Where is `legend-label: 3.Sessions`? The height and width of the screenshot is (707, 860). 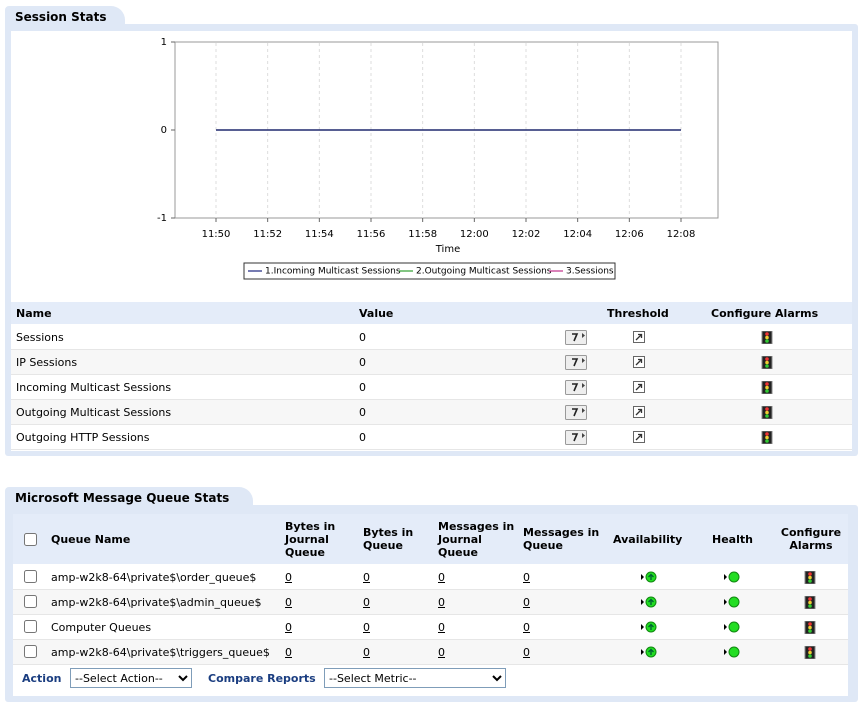
legend-label: 3.Sessions is located at coordinates (590, 272).